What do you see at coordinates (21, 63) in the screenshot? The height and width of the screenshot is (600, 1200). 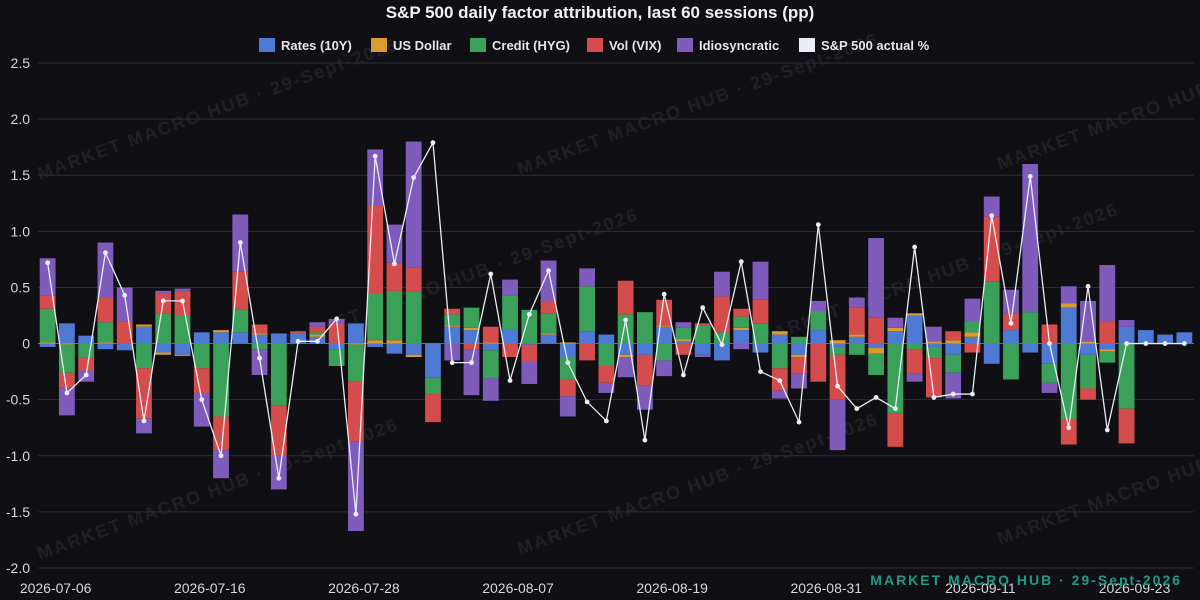 I see `y-tick-label: 2.5` at bounding box center [21, 63].